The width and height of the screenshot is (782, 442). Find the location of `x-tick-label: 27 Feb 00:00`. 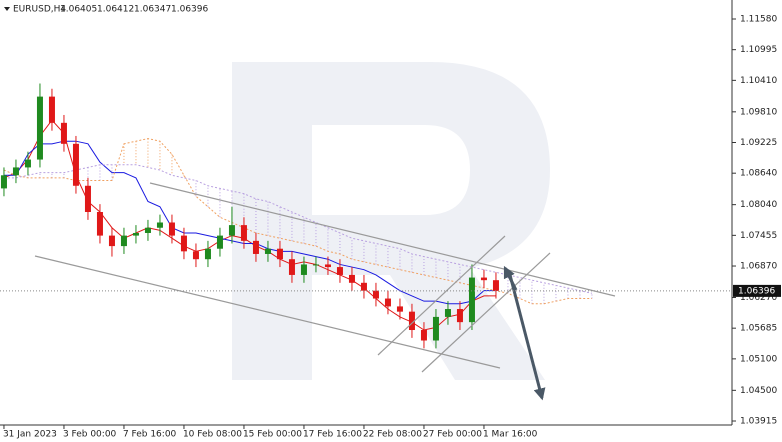

x-tick-label: 27 Feb 00:00 is located at coordinates (452, 435).